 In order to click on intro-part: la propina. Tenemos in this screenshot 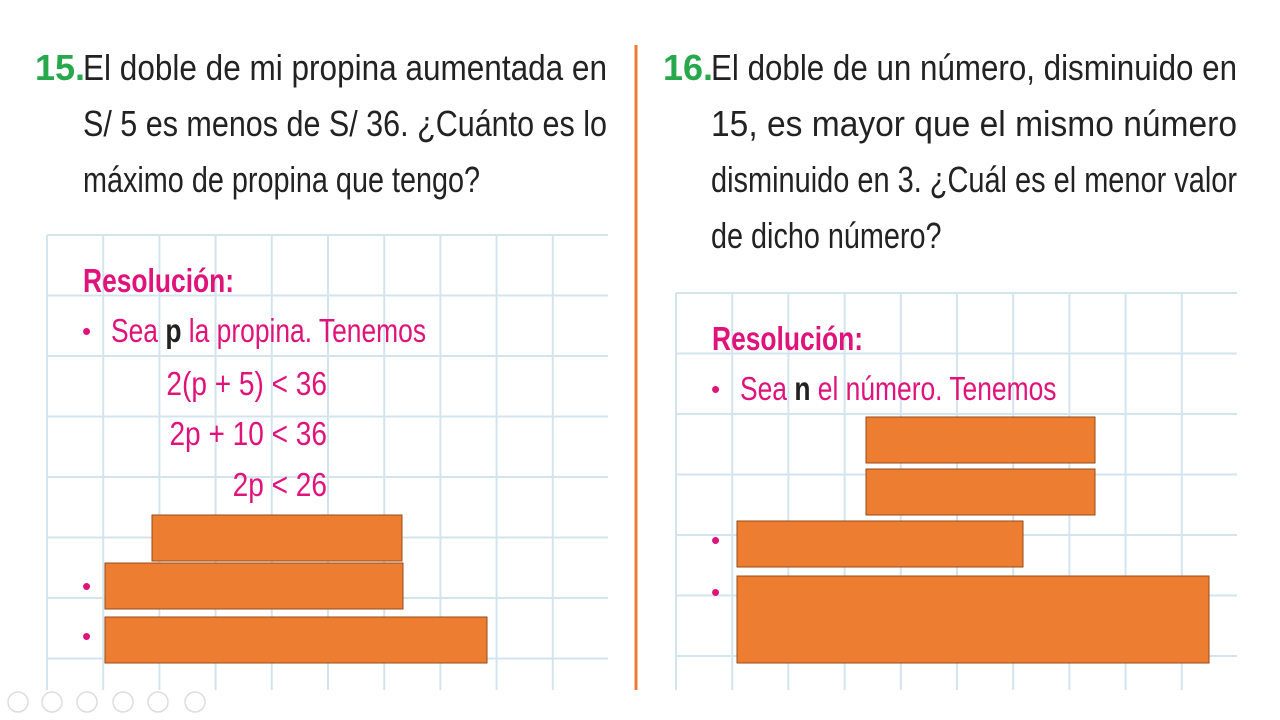, I will do `click(303, 330)`.